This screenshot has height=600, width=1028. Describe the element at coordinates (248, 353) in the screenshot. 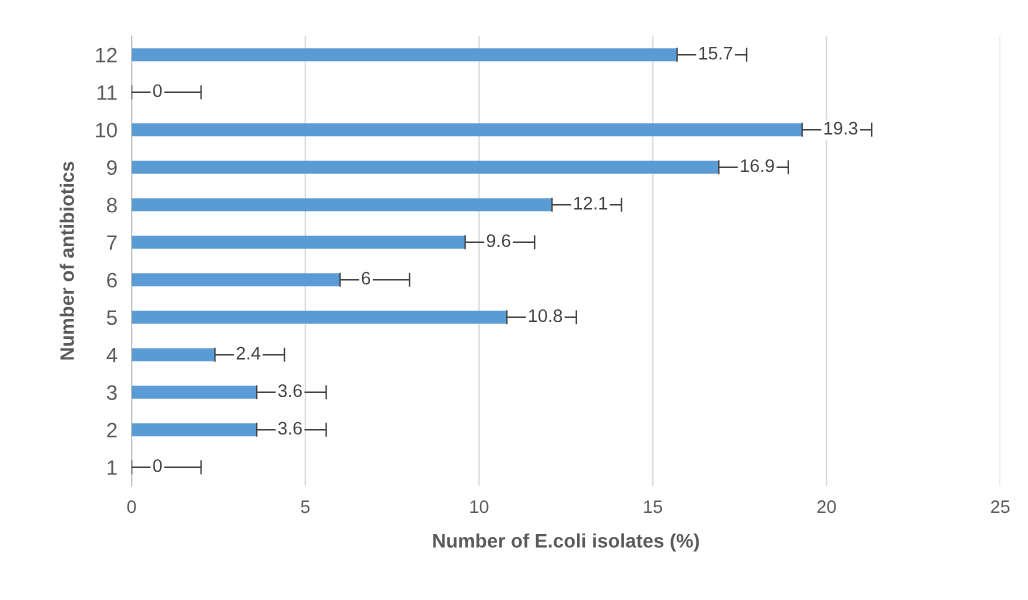

I see `data-label: 2.4` at that location.